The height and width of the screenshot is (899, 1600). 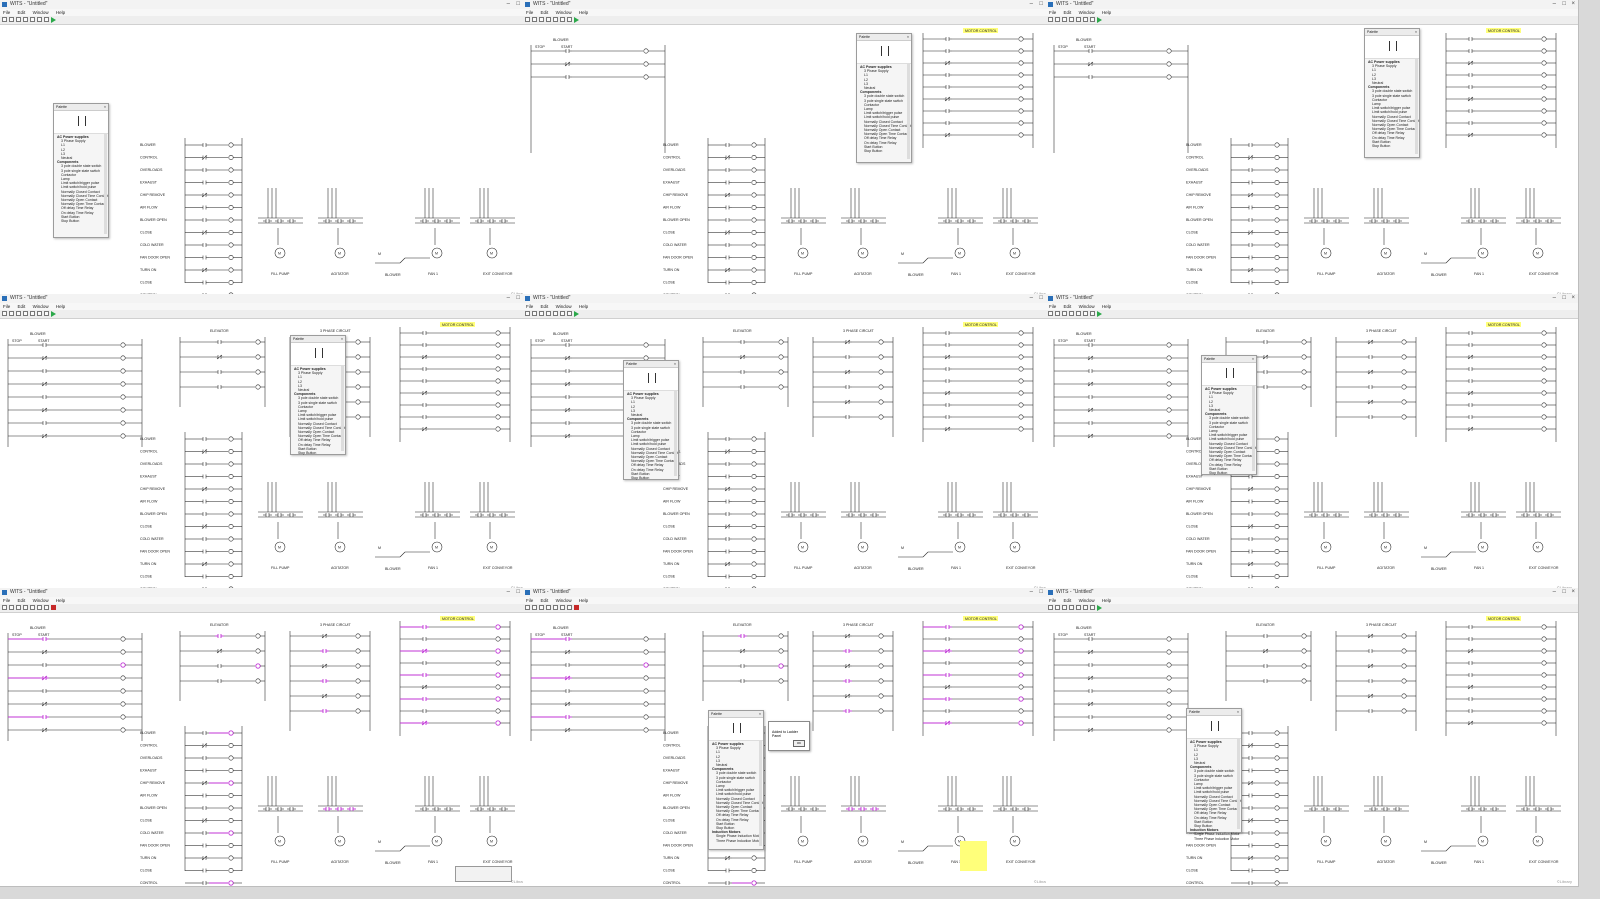 What do you see at coordinates (1203, 826) in the screenshot?
I see `tree-item: Stop Button` at bounding box center [1203, 826].